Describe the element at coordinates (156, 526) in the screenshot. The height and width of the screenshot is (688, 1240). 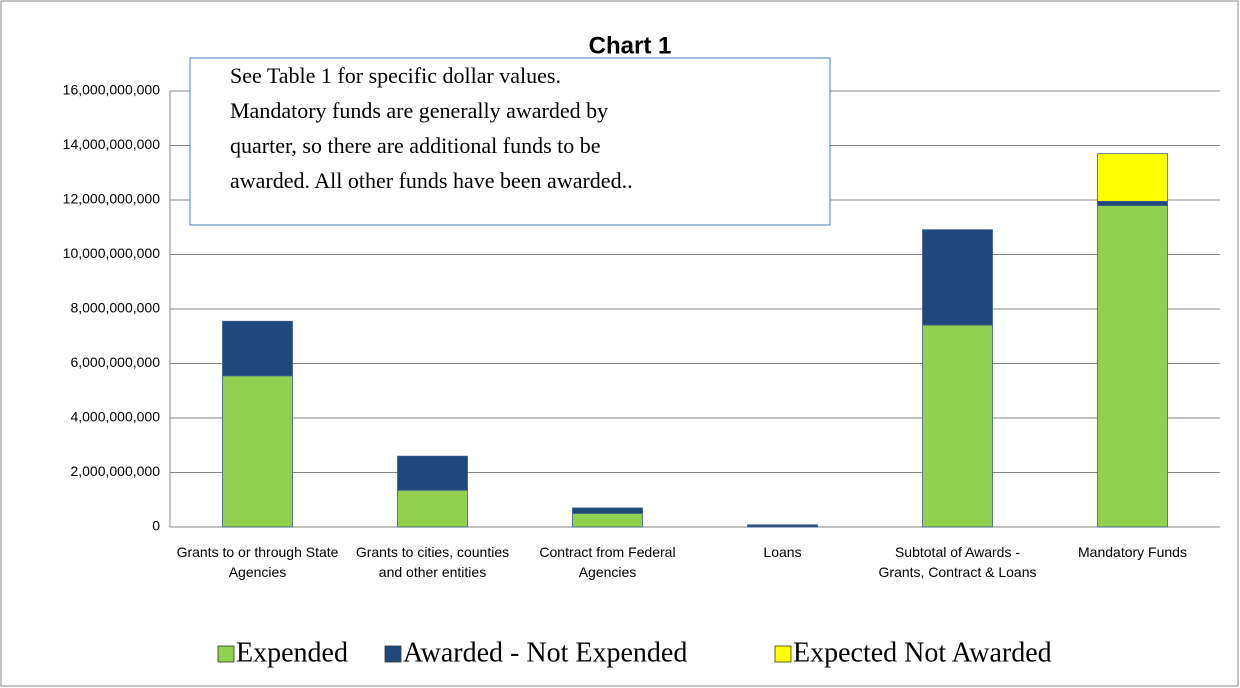
I see `y-tick-label: 0` at that location.